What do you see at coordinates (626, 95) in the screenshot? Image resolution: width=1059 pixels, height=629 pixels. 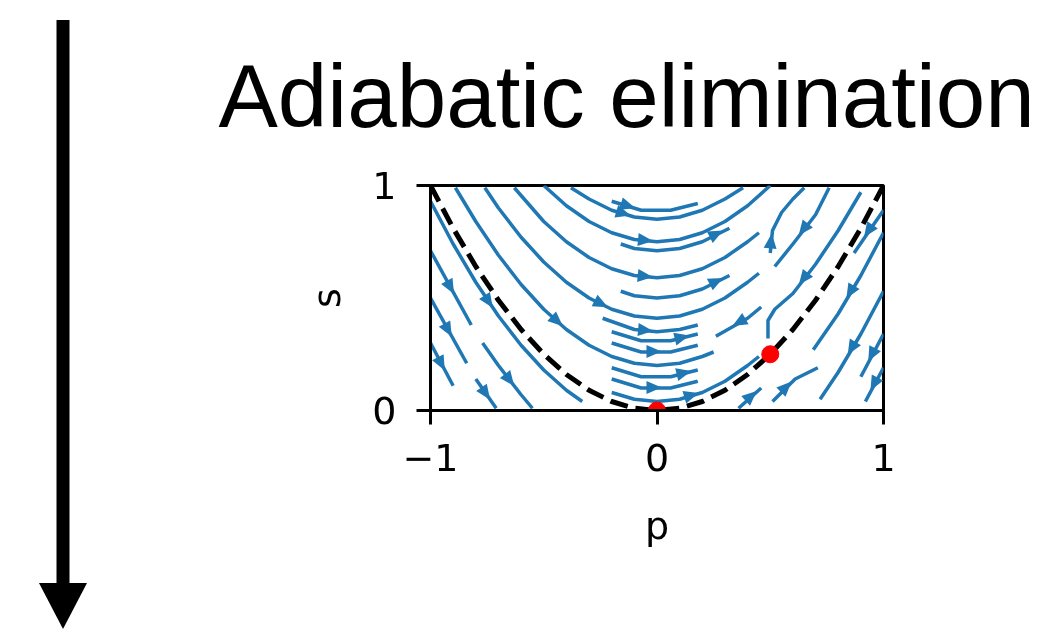 I see `chart-title: Adiabatic elimination` at bounding box center [626, 95].